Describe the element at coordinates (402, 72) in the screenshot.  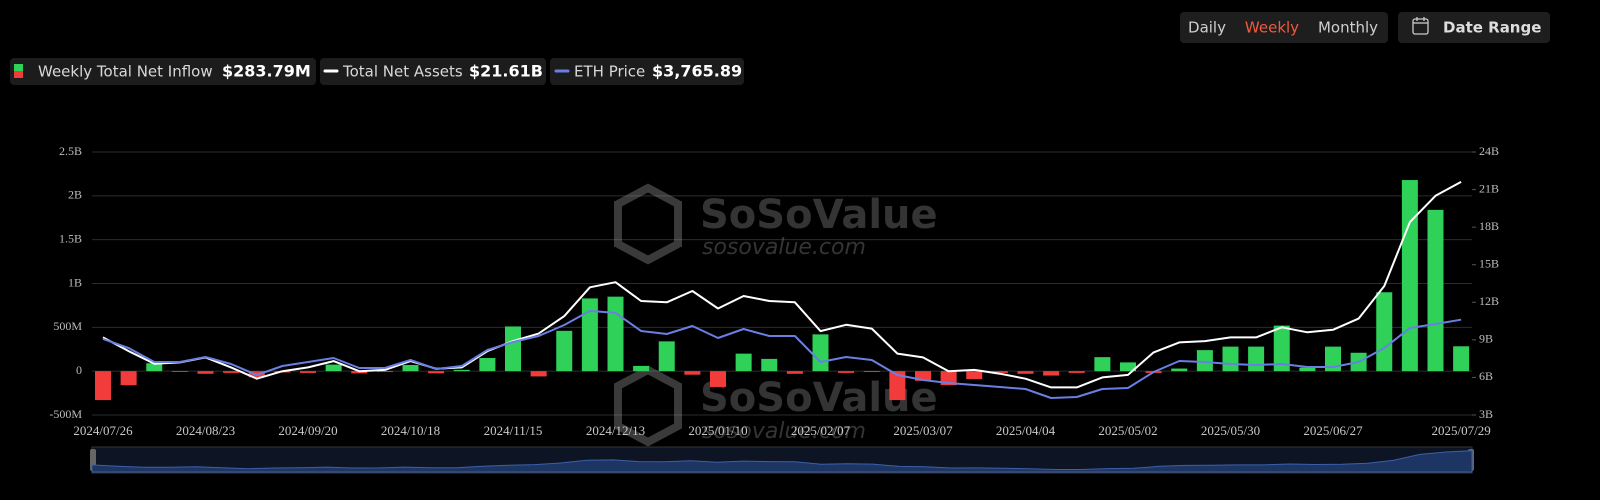
I see `legend-label: Total Net Assets` at that location.